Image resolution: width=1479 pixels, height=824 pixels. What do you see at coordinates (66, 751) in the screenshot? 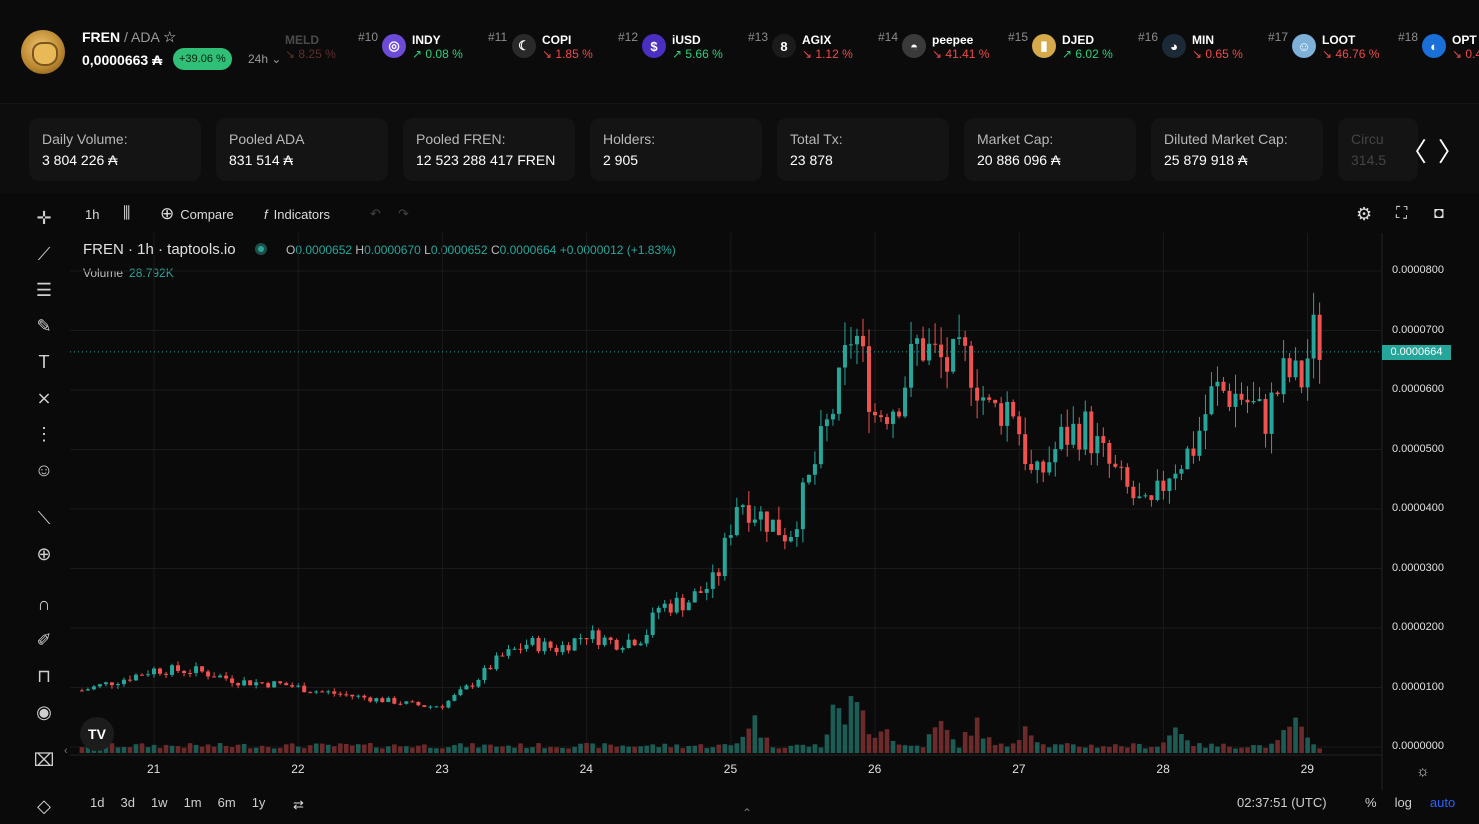
I see `scroll-left-icon: ‹` at bounding box center [66, 751].